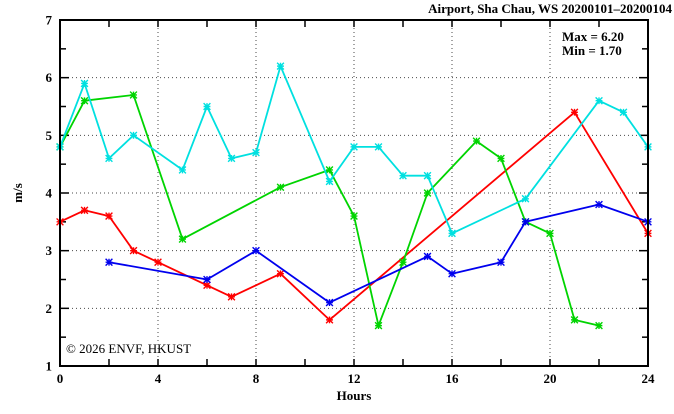 This screenshot has height=414, width=674. What do you see at coordinates (354, 395) in the screenshot?
I see `x-axis-label: Hours` at bounding box center [354, 395].